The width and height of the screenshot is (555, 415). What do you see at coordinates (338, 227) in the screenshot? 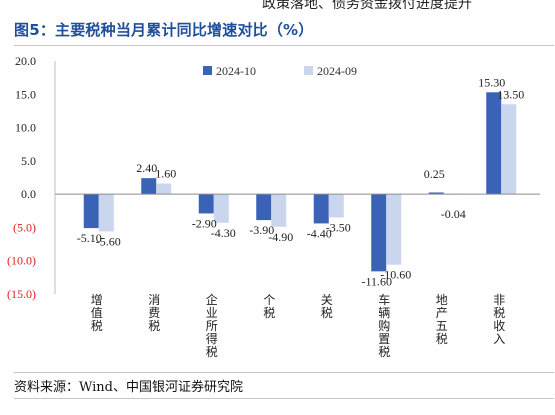
I see `data-label-2024-09-4: -3.50` at bounding box center [338, 227].